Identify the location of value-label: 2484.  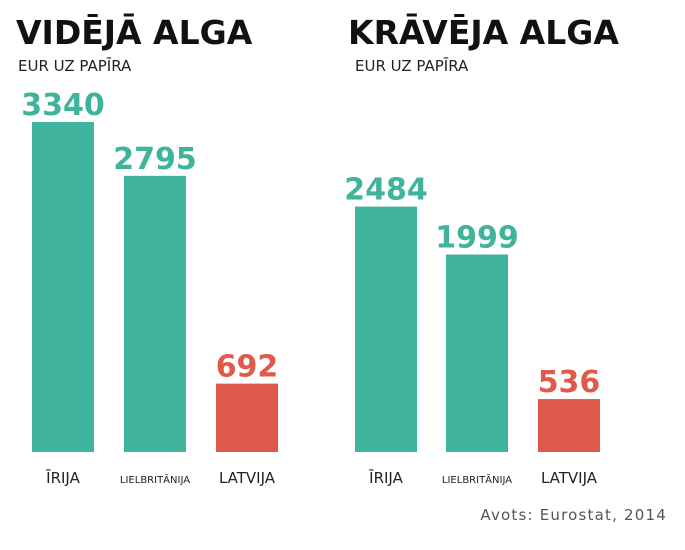
(386, 190).